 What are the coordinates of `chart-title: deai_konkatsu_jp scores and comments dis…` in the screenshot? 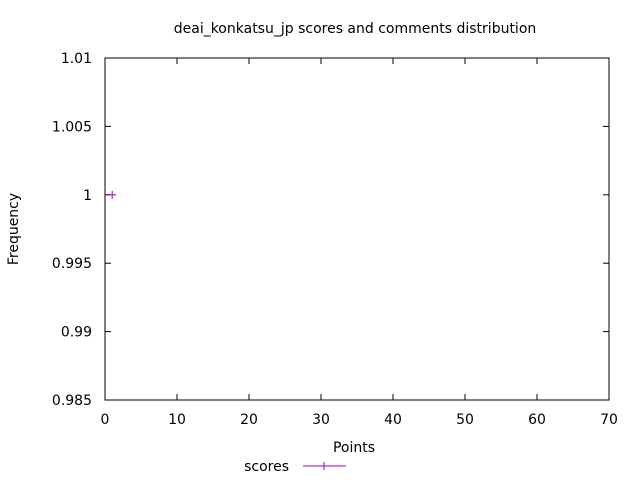 It's located at (355, 29).